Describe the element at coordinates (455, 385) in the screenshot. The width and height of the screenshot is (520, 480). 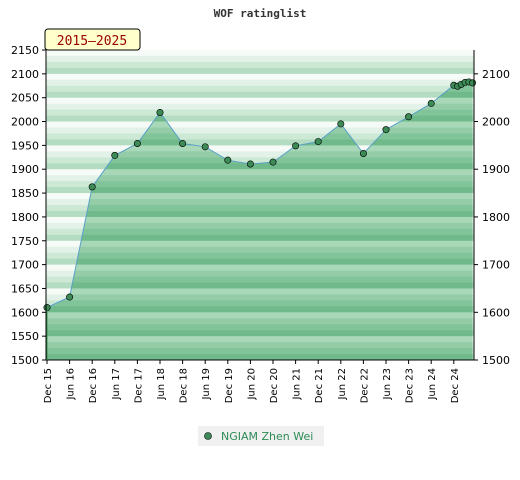
I see `x-tick-label: Dec 24` at that location.